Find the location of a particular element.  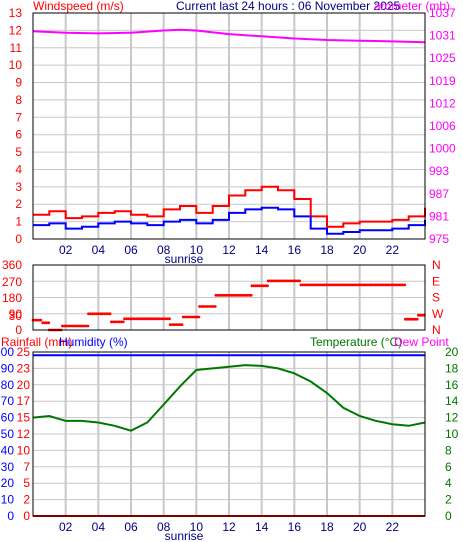

barometer-tick-label: 1006 is located at coordinates (442, 126).